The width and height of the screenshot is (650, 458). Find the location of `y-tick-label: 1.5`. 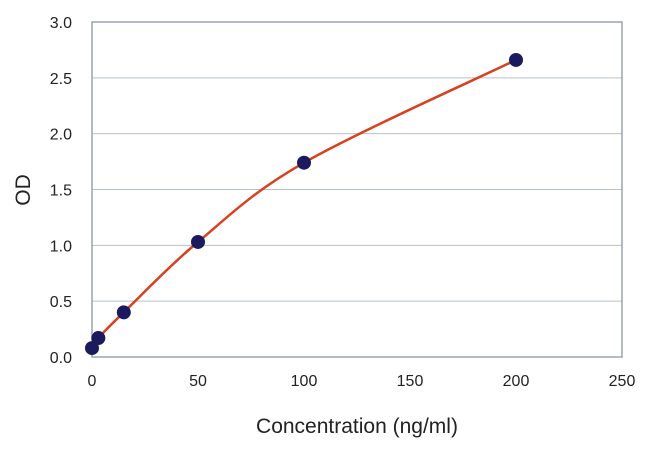

y-tick-label: 1.5 is located at coordinates (61, 191).